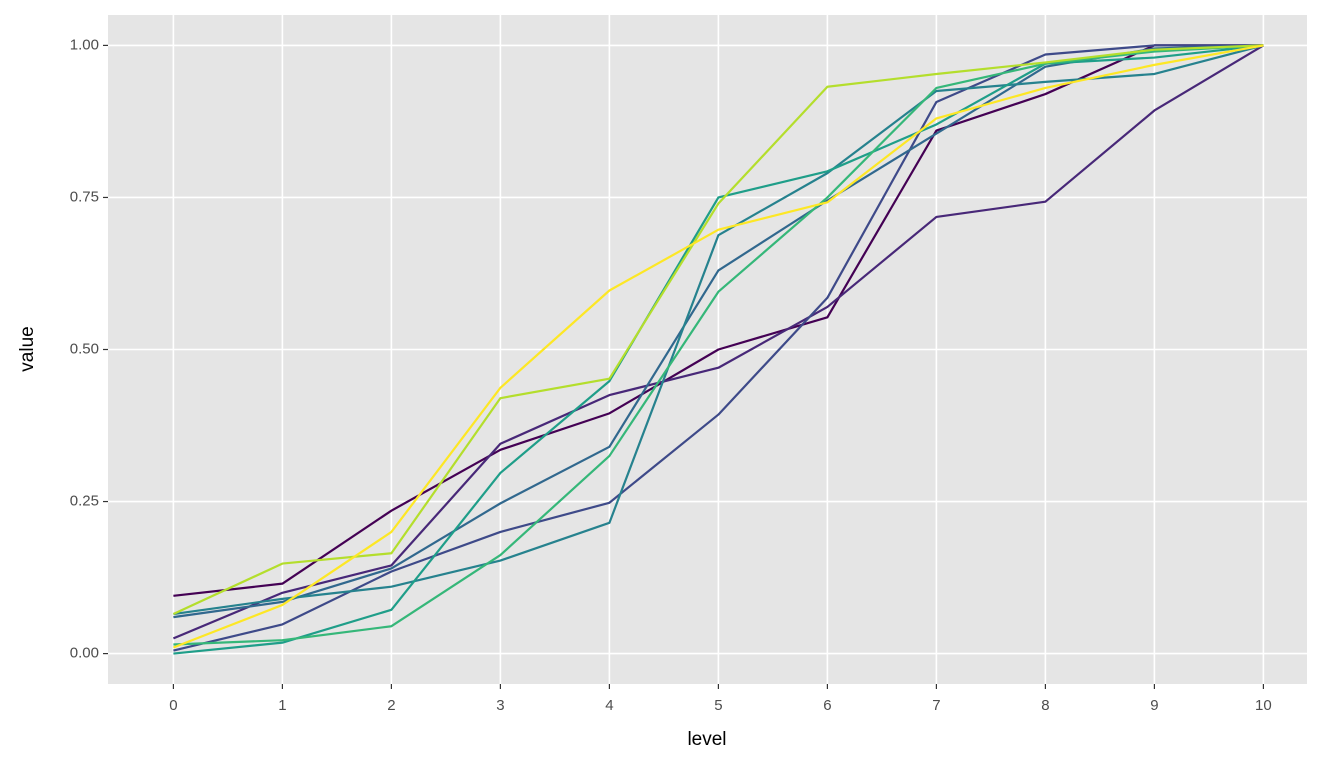 This screenshot has width=1344, height=768. Describe the element at coordinates (1263, 705) in the screenshot. I see `x-tick-label: 10` at that location.